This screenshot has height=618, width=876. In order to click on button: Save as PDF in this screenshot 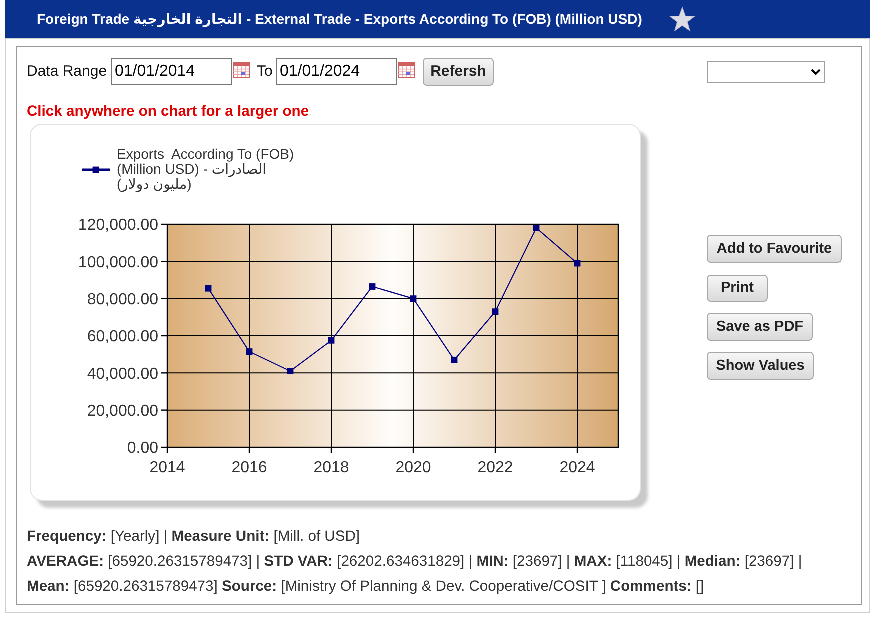, I will do `click(760, 327)`.